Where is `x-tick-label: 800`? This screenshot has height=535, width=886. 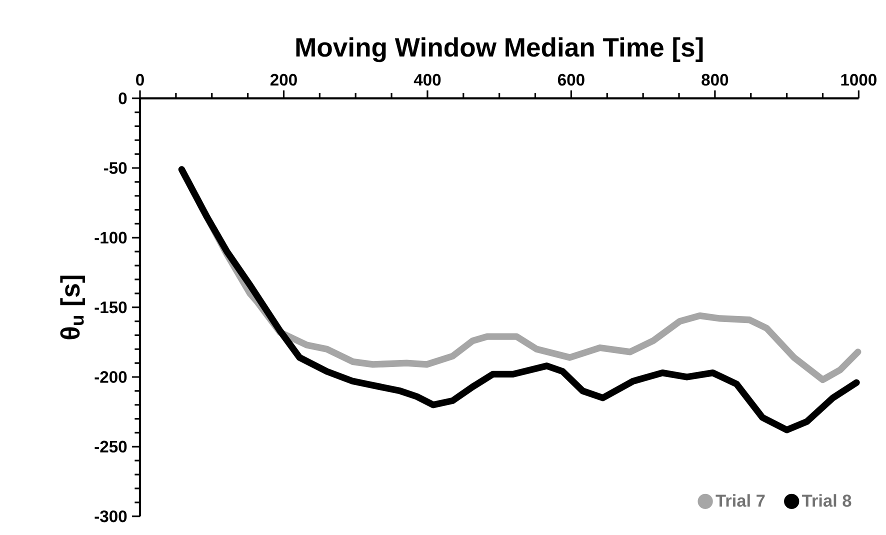 x-tick-label: 800 is located at coordinates (715, 80).